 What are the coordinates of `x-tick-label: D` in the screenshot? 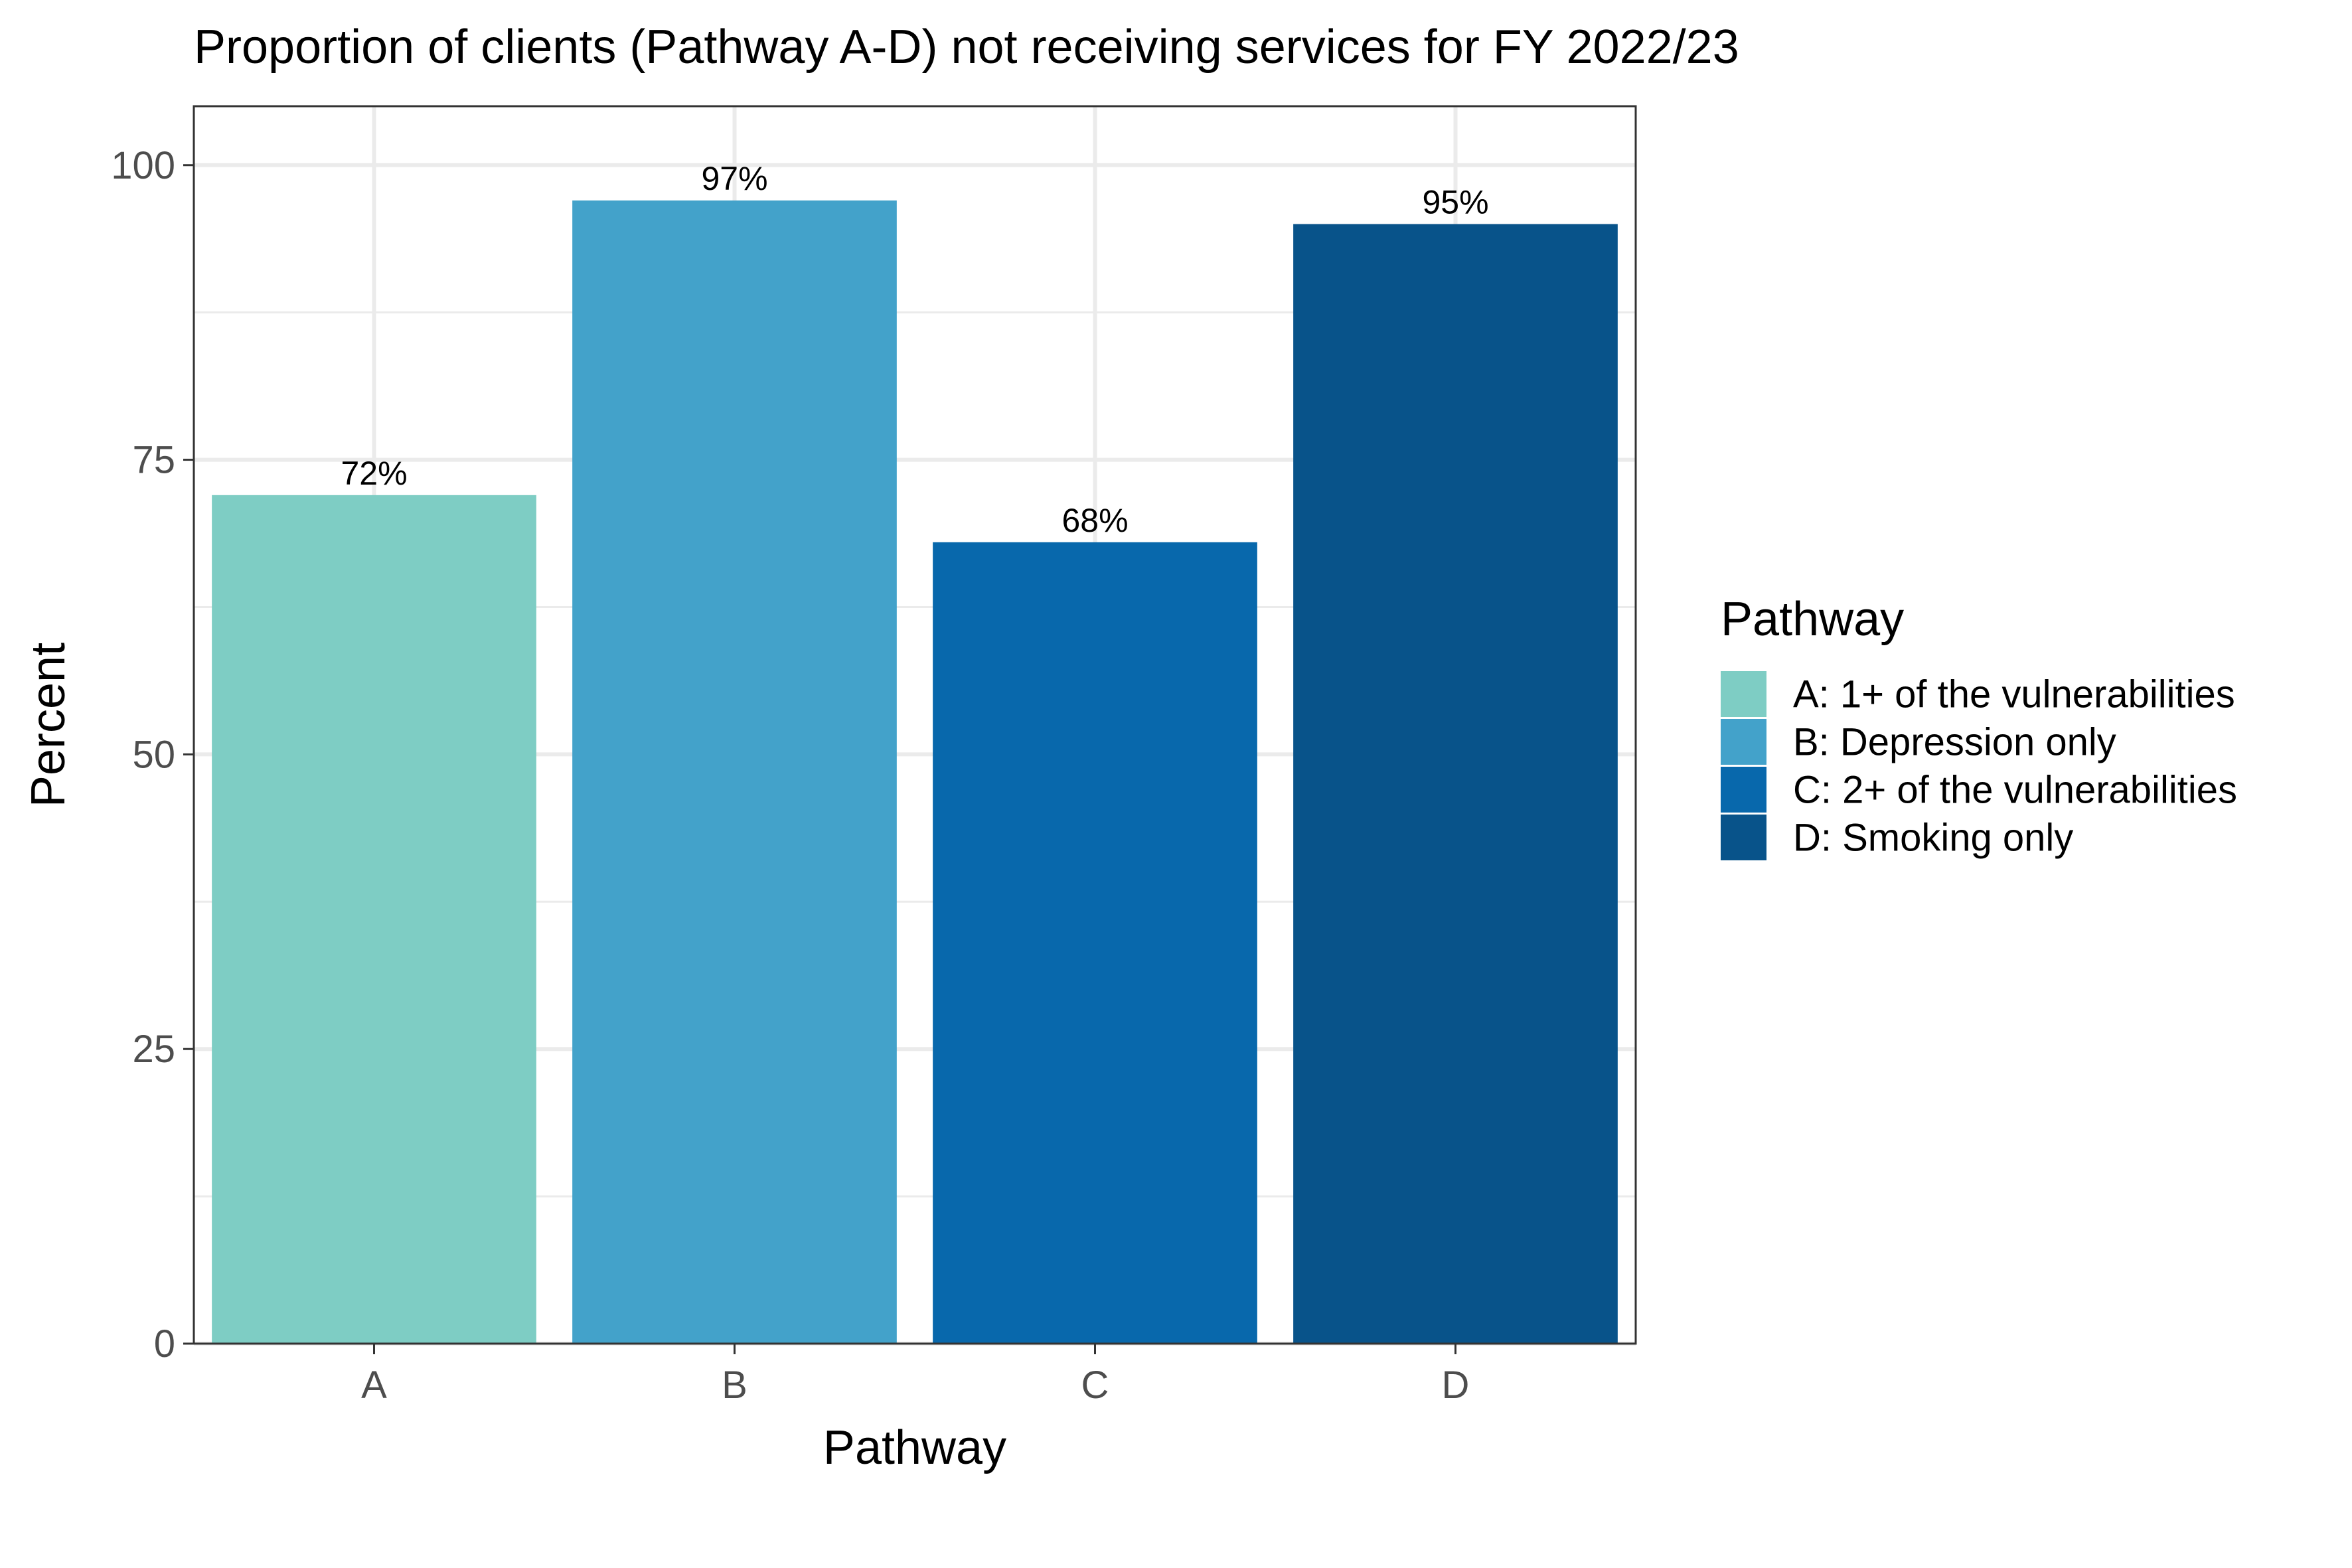 It's located at (1456, 1386).